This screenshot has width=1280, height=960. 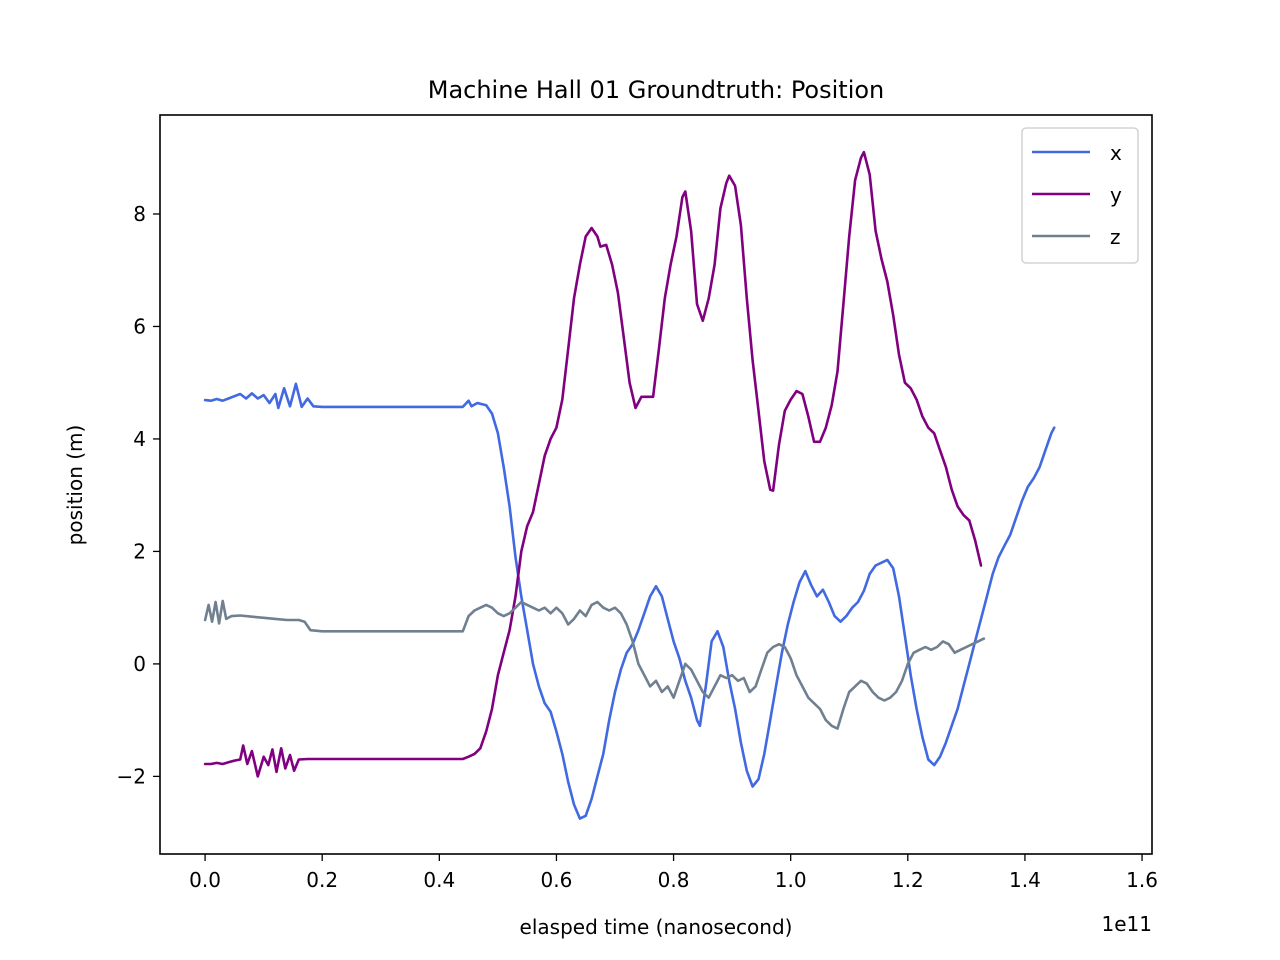 What do you see at coordinates (139, 551) in the screenshot?
I see `y-tick-label: 2` at bounding box center [139, 551].